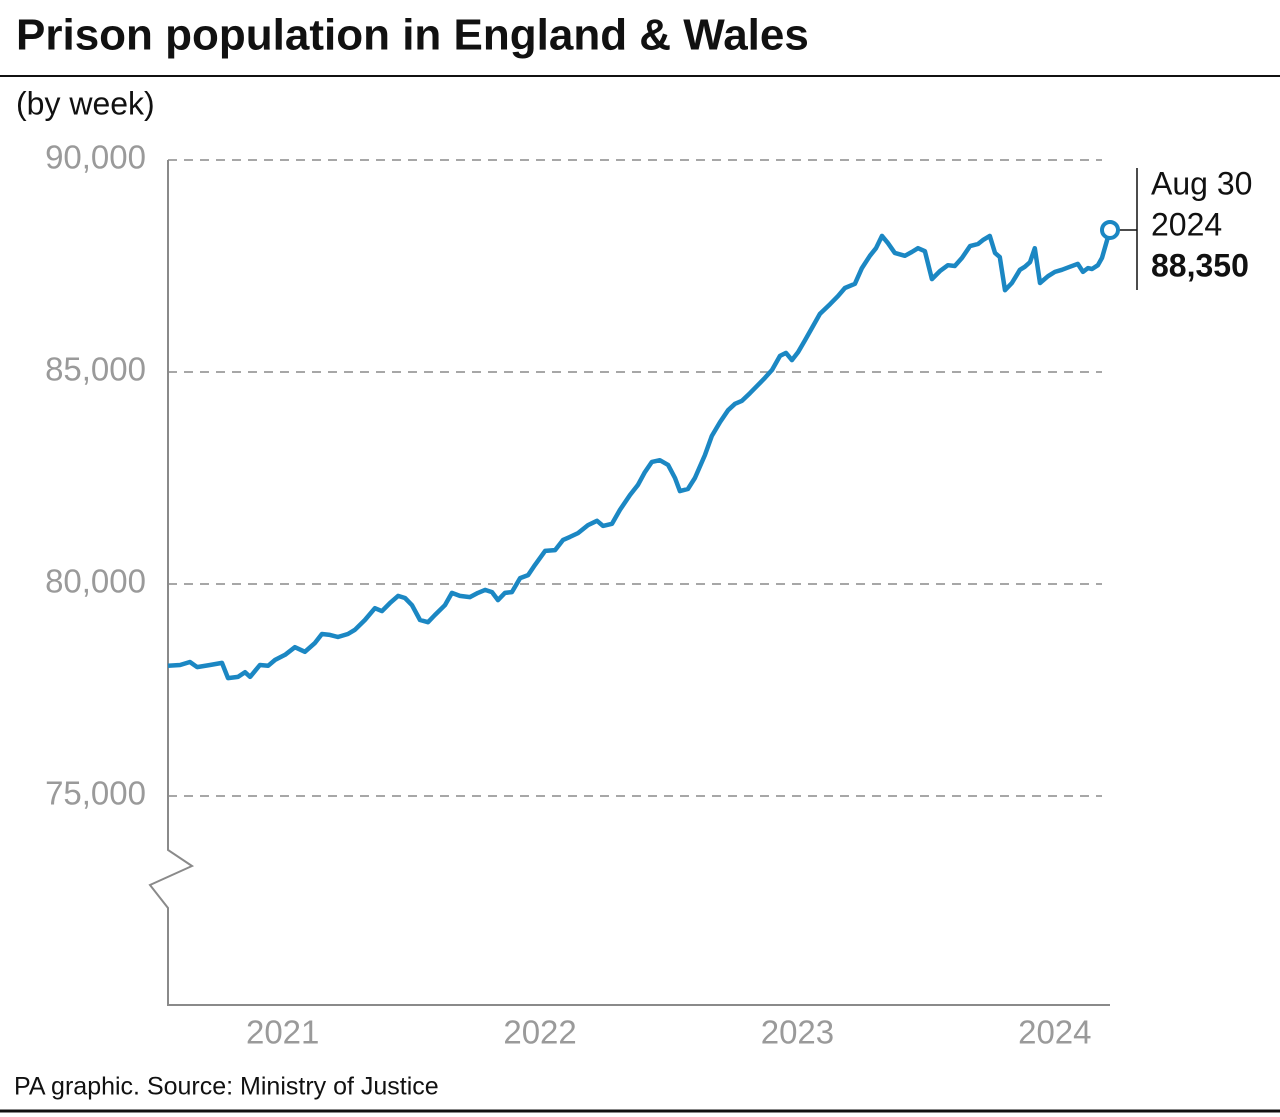 Image resolution: width=1280 pixels, height=1117 pixels. Describe the element at coordinates (1201, 183) in the screenshot. I see `annotation-date: Aug 30` at that location.